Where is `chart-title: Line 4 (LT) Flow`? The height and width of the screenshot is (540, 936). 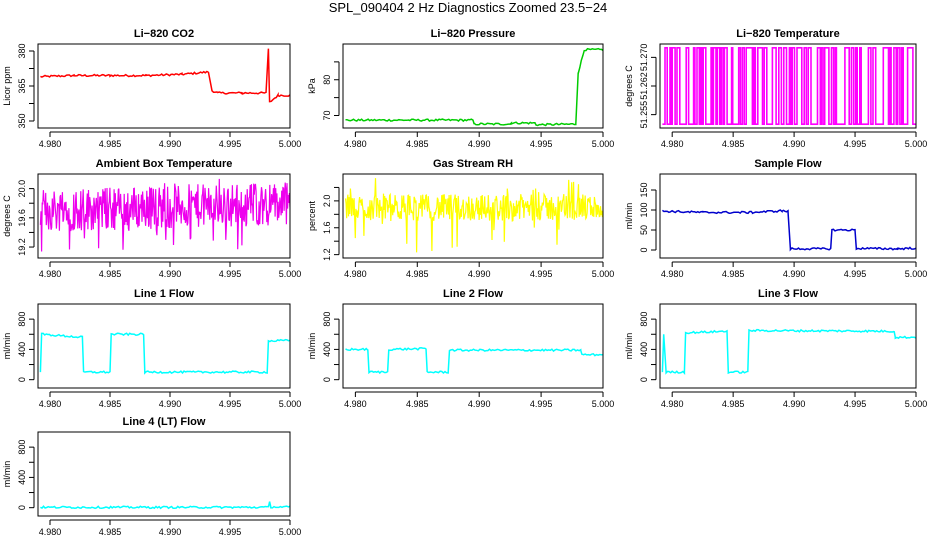 chart-title: Line 4 (LT) Flow is located at coordinates (164, 422).